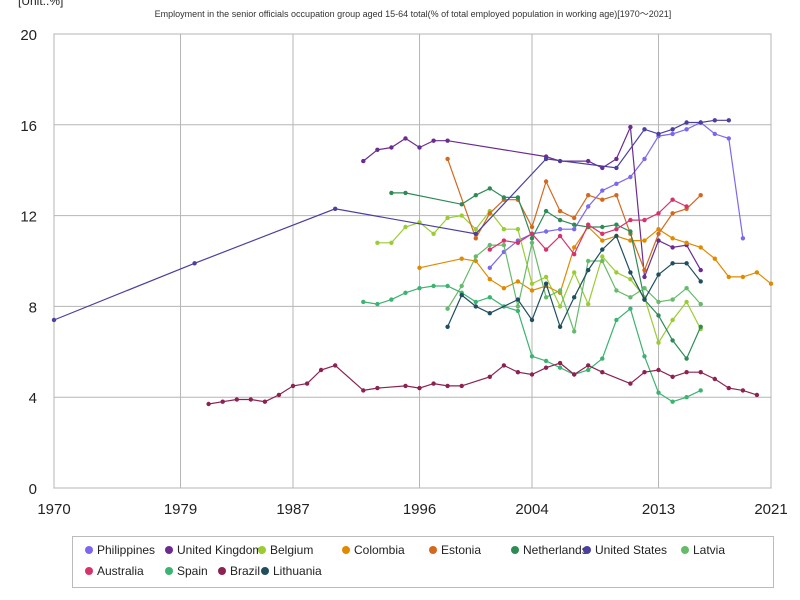 The height and width of the screenshot is (600, 800). Describe the element at coordinates (239, 571) in the screenshot. I see `legend-item-brazil: Brazil` at that location.